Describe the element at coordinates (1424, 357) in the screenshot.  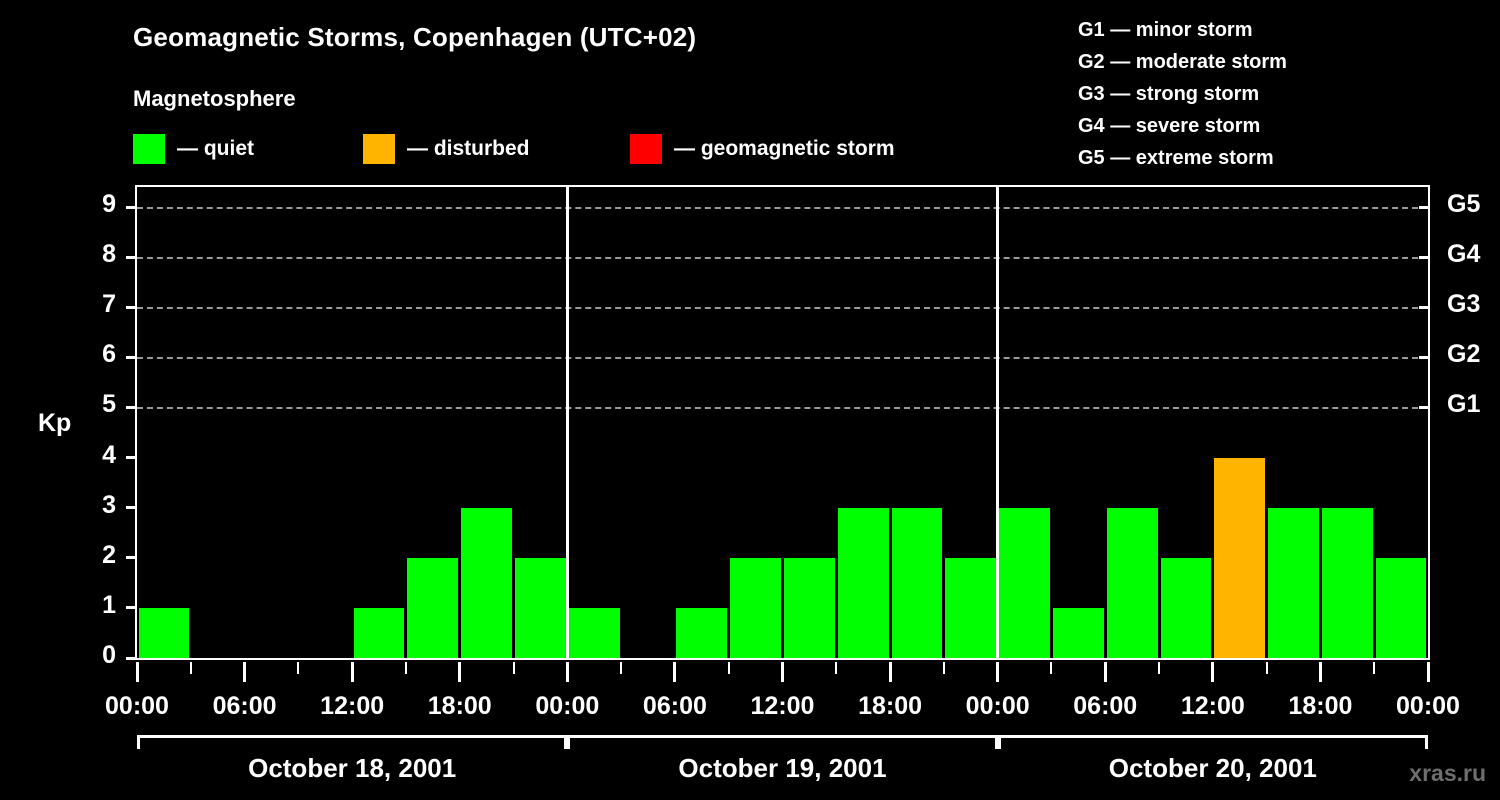
I see `g-tick-mark-G2` at that location.